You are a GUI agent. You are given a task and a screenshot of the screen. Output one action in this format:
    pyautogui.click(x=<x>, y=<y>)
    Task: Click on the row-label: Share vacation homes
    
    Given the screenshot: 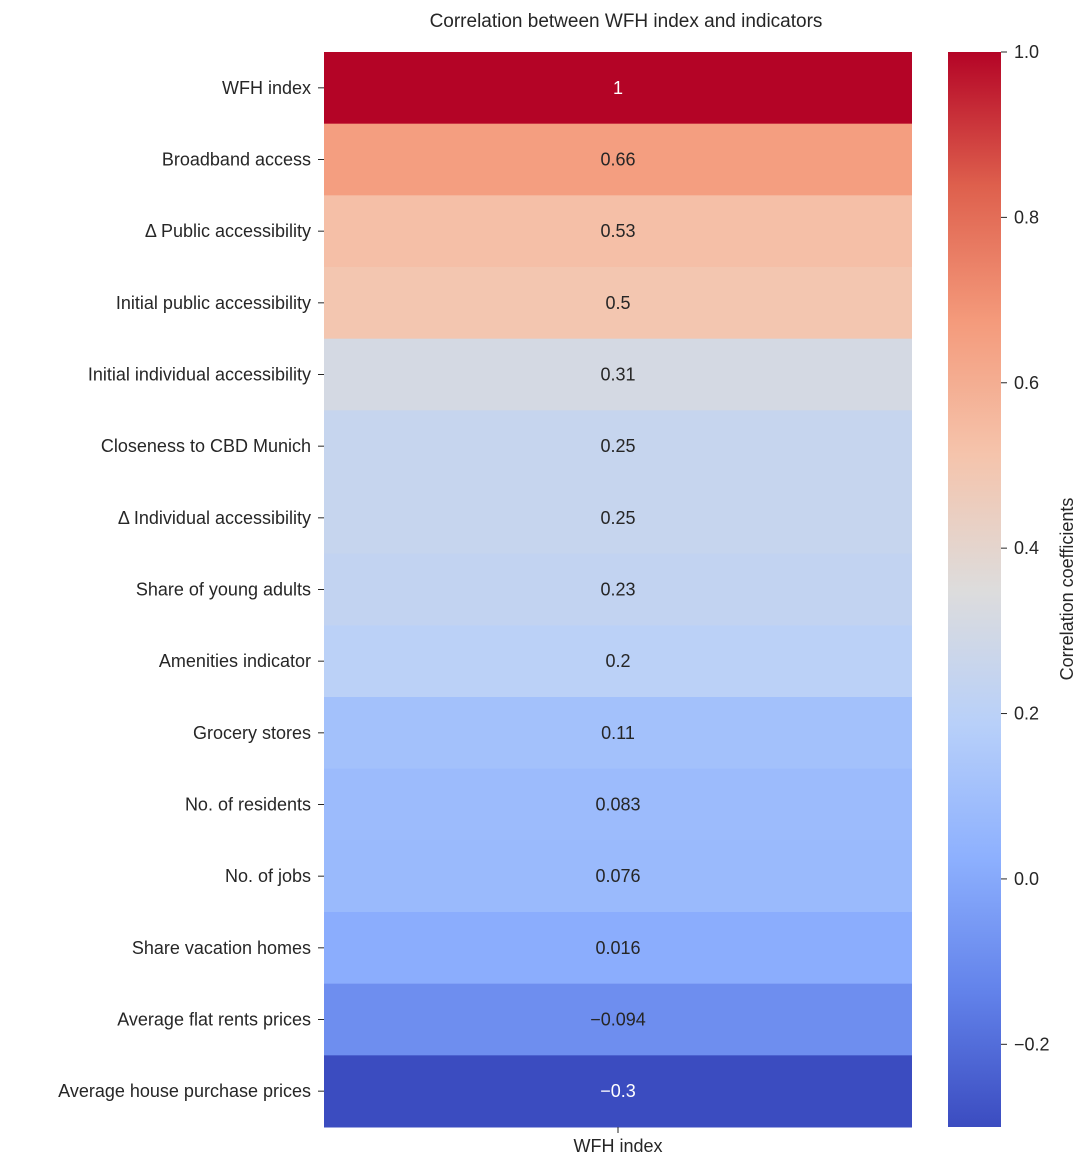 What is the action you would take?
    pyautogui.click(x=221, y=948)
    